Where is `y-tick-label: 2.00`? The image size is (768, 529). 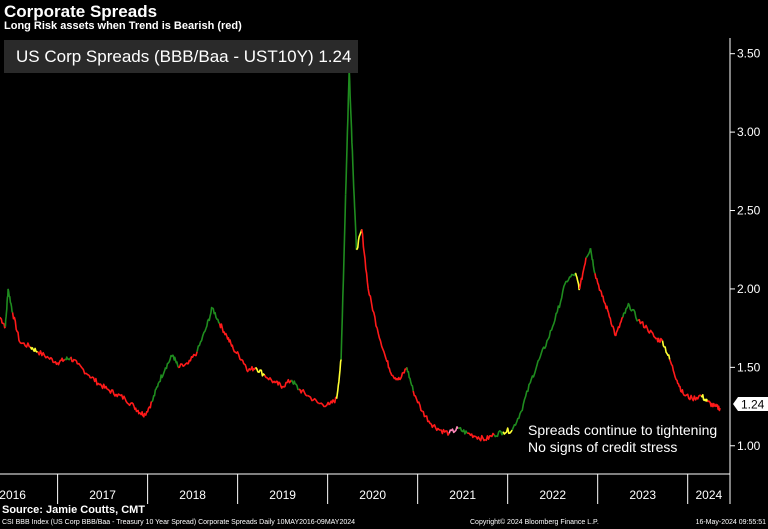 y-tick-label: 2.00 is located at coordinates (749, 289).